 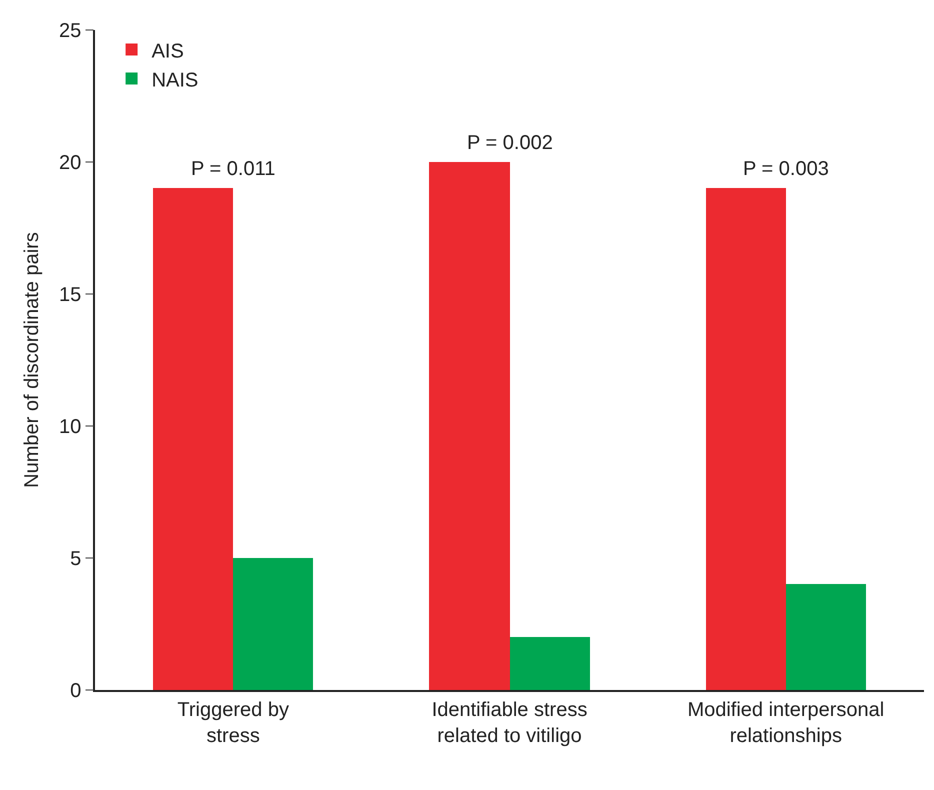 What do you see at coordinates (786, 169) in the screenshot?
I see `annotation: P = 0.003` at bounding box center [786, 169].